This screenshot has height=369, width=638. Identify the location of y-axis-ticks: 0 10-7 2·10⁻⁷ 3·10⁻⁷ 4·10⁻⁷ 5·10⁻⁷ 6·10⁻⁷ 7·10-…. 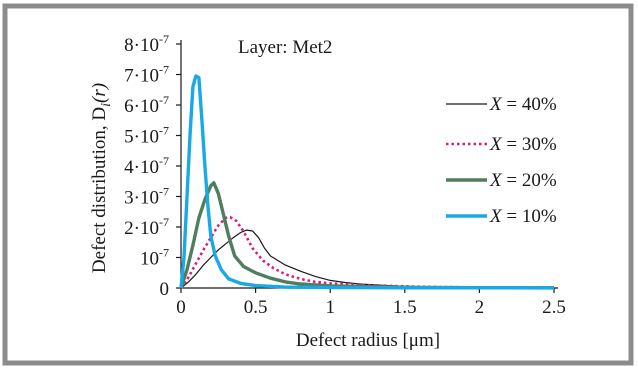
(152, 166).